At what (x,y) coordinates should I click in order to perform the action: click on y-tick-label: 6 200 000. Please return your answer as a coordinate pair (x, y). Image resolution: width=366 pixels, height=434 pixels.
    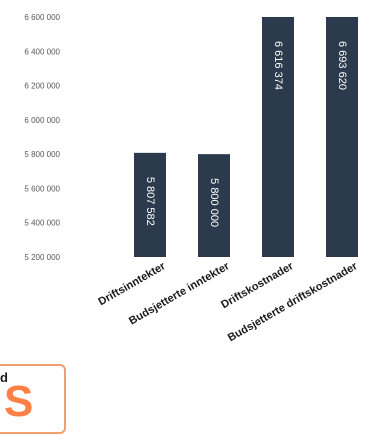
    Looking at the image, I should click on (42, 86).